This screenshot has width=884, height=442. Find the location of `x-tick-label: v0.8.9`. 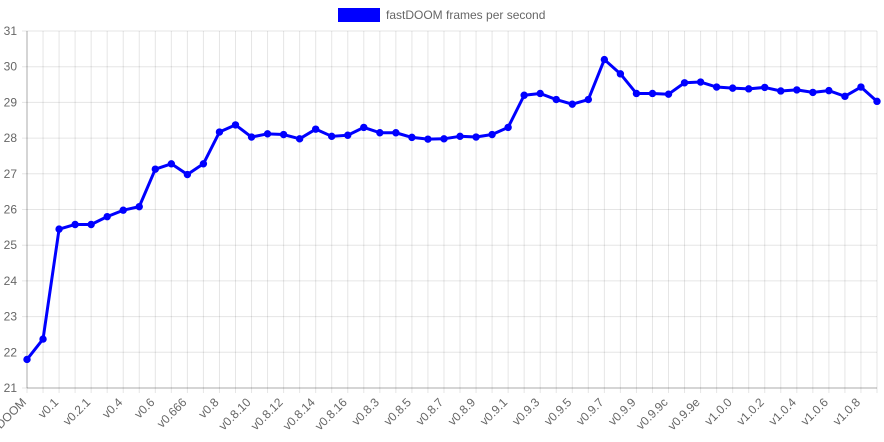

x-tick-label: v0.8.9 is located at coordinates (461, 411).